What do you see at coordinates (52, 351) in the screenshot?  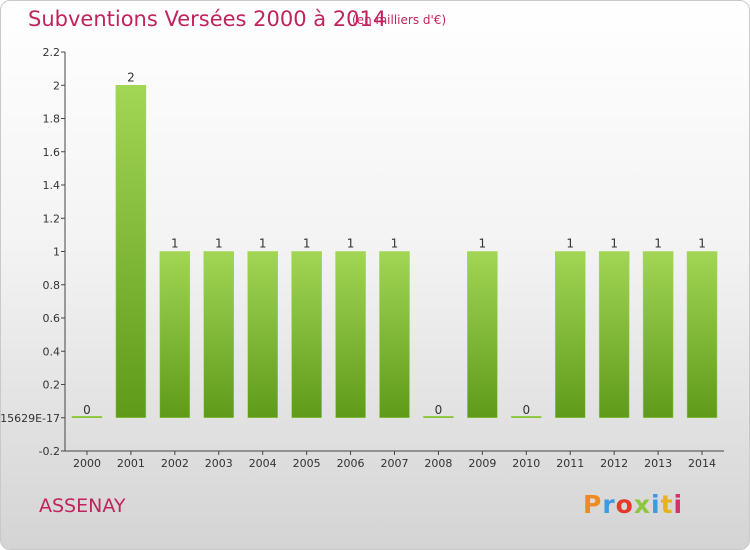 I see `y-tick-label: 0.4` at bounding box center [52, 351].